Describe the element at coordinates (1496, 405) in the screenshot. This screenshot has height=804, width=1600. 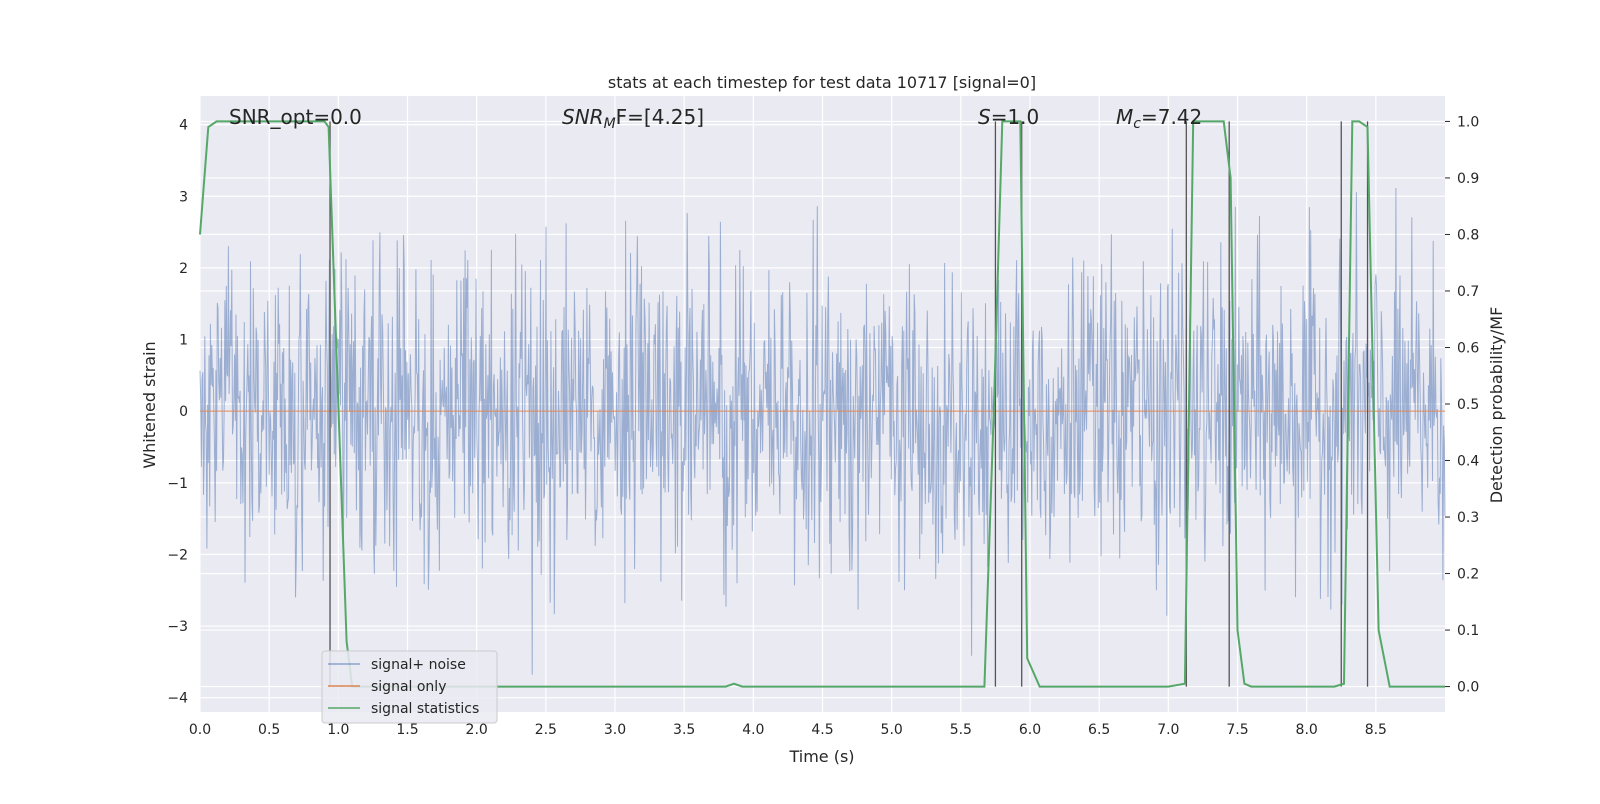
I see `y-axis-label-right: Detection probability/MF` at that location.